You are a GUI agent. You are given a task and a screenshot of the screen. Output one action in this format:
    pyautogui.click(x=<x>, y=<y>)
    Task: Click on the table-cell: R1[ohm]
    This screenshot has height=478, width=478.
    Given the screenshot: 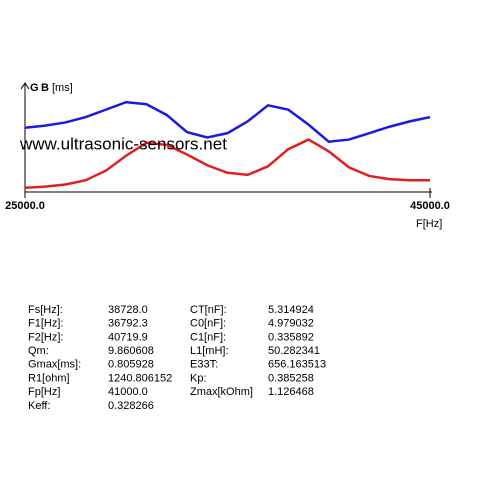 What is the action you would take?
    pyautogui.click(x=49, y=378)
    